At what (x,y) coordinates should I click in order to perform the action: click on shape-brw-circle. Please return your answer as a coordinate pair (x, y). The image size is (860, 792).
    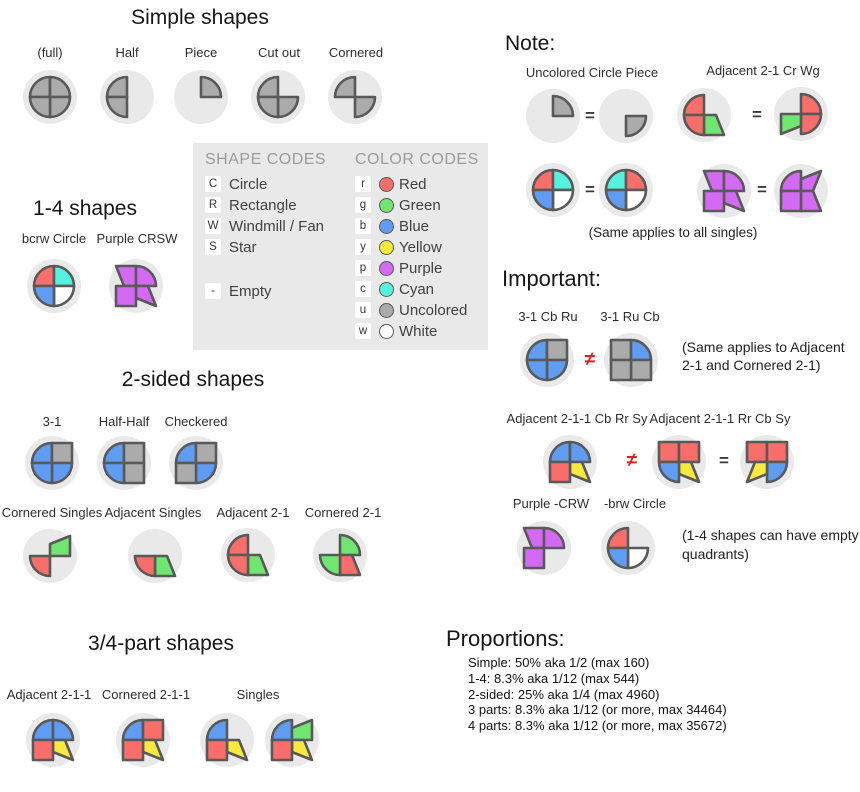
    Looking at the image, I should click on (628, 548).